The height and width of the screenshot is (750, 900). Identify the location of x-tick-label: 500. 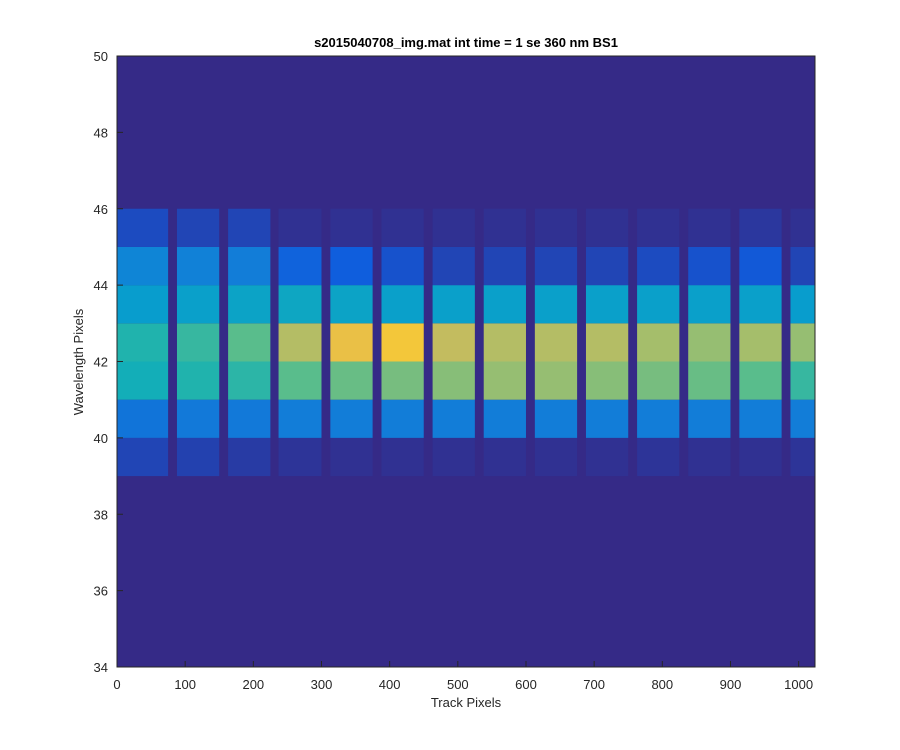
(458, 684).